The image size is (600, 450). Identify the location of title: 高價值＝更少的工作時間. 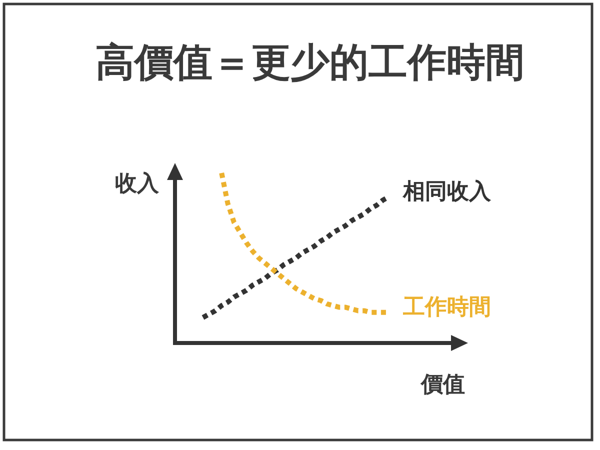
(310, 63).